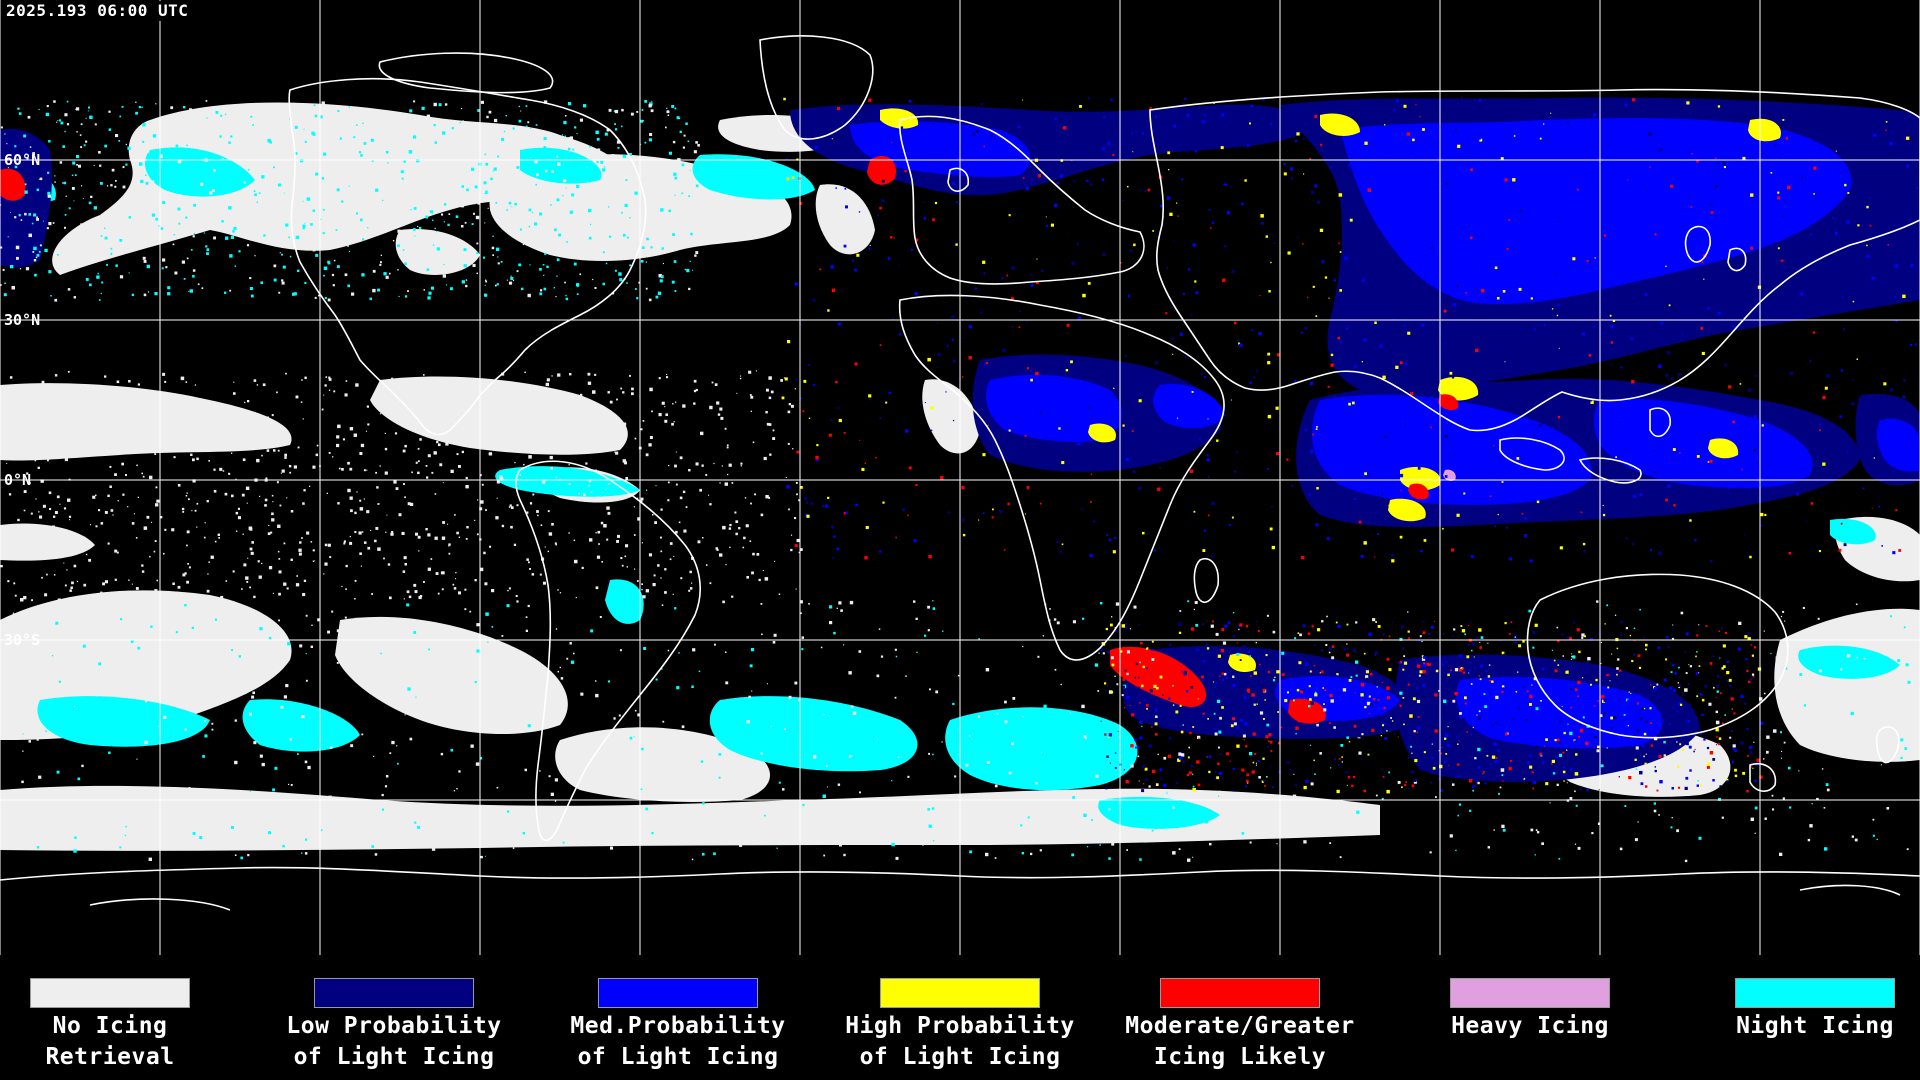 Image resolution: width=1920 pixels, height=1080 pixels. What do you see at coordinates (22, 160) in the screenshot?
I see `latitude-label: 60°N` at bounding box center [22, 160].